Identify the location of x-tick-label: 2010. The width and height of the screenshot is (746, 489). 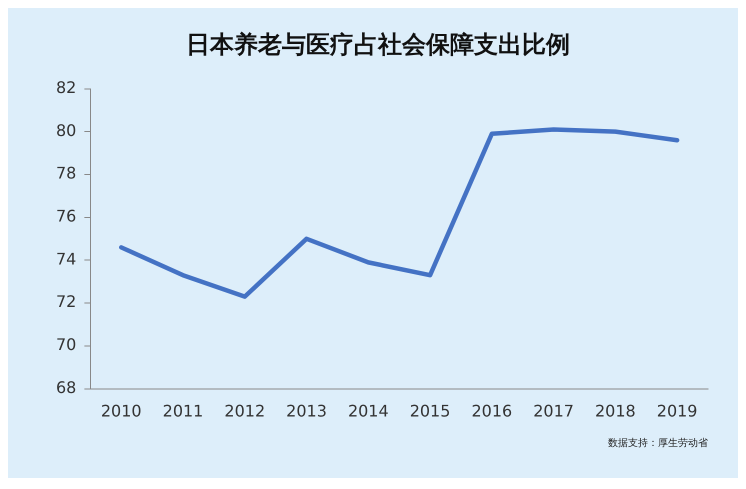
(121, 411).